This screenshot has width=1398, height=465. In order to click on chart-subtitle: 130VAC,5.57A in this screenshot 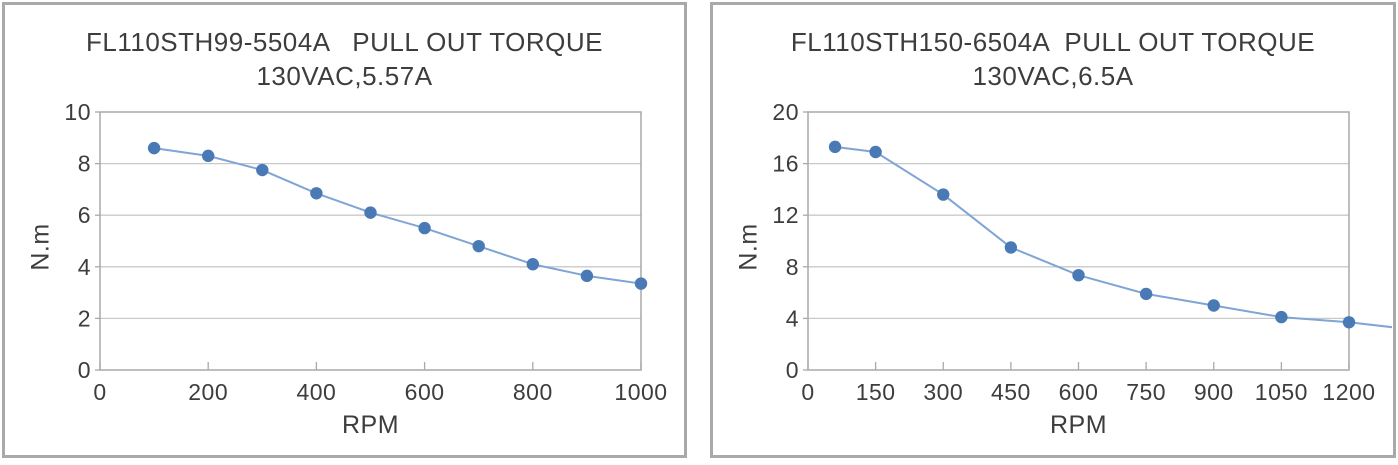, I will do `click(344, 76)`.